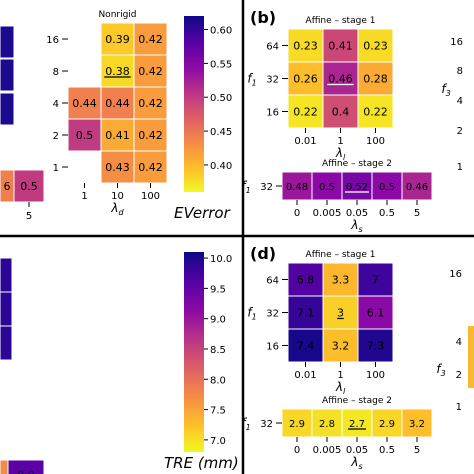 The image size is (474, 474). I want to click on nonrigid-ev-ytick: 4, so click(56, 104).